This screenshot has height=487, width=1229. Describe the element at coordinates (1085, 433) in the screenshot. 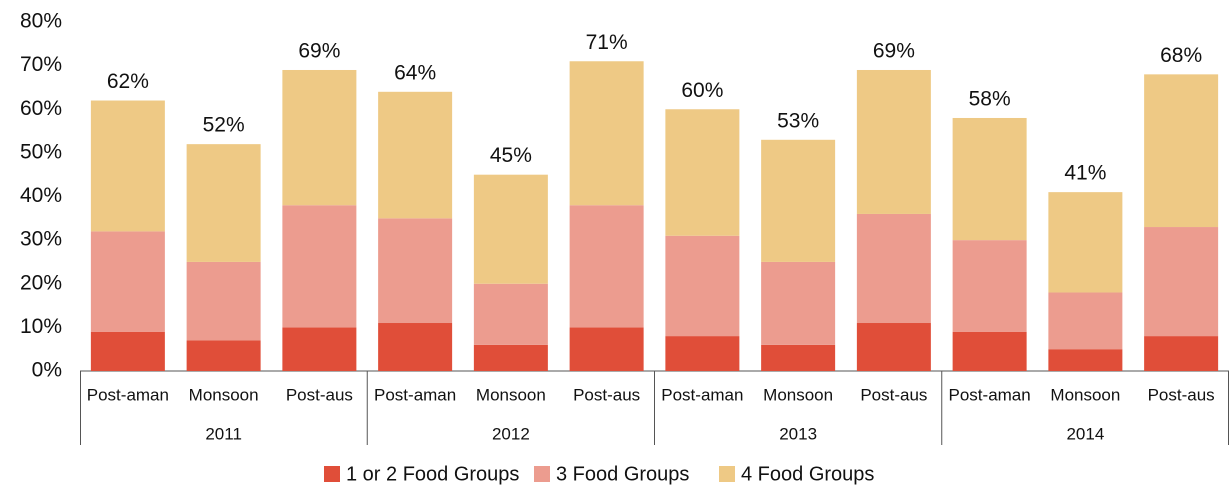

I see `group-label: 2014` at that location.